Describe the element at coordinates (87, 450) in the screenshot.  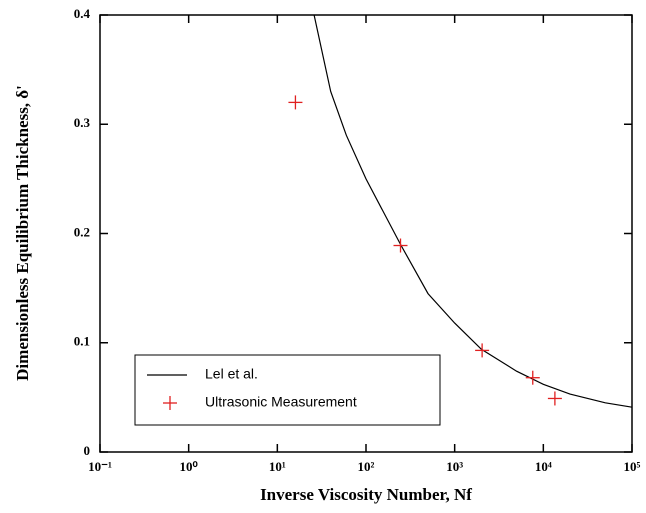
I see `y-tick-label: 0` at that location.